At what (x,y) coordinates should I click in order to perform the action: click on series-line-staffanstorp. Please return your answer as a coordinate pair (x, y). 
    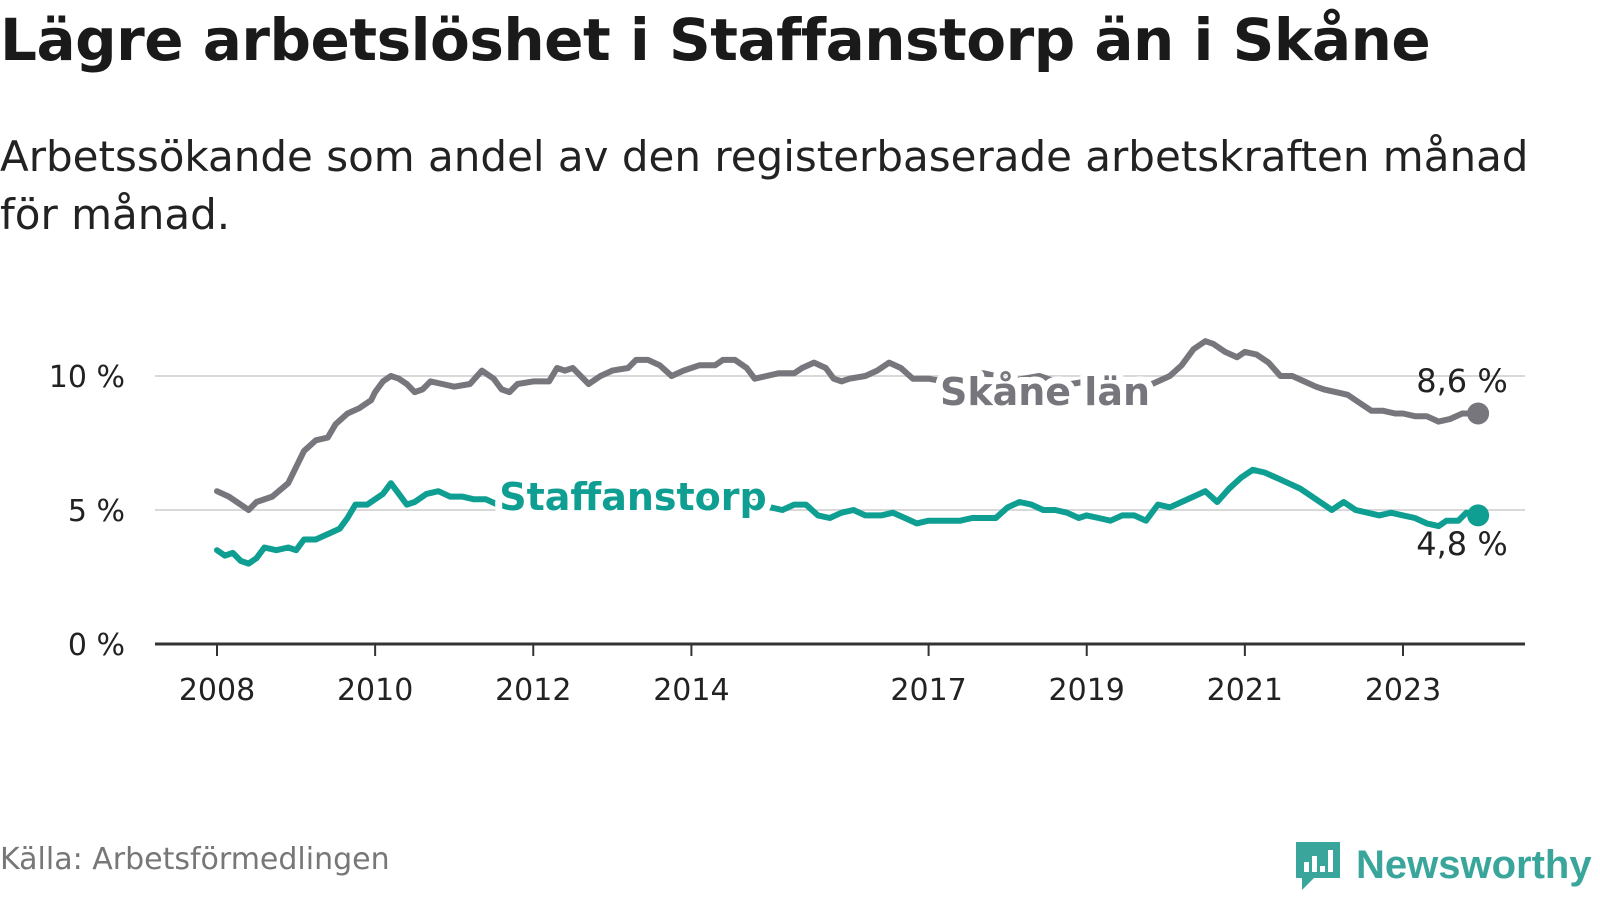
    Looking at the image, I should click on (848, 516).